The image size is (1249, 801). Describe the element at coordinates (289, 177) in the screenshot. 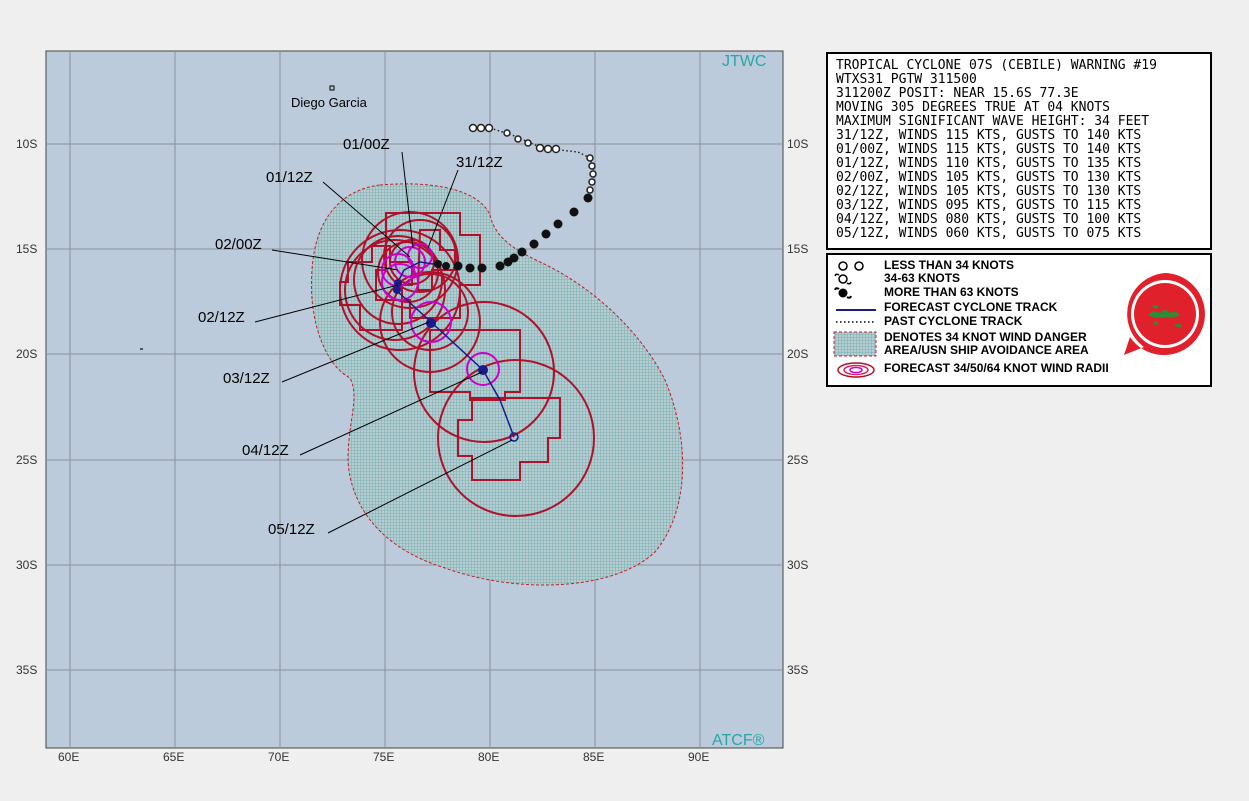

I see `track-label-01-12z: 01/12Z` at that location.